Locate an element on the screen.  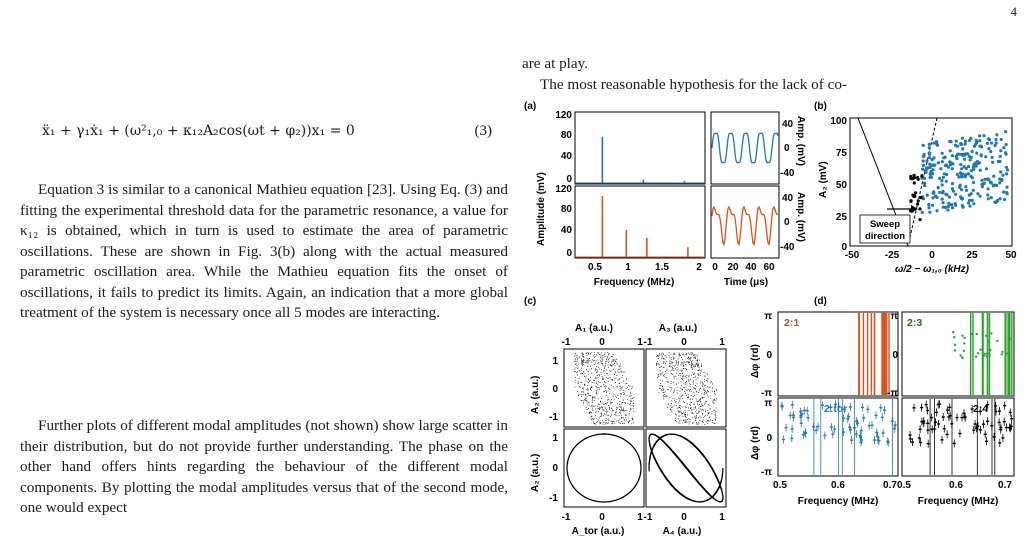
panel-label-d: (d) is located at coordinates (820, 301).